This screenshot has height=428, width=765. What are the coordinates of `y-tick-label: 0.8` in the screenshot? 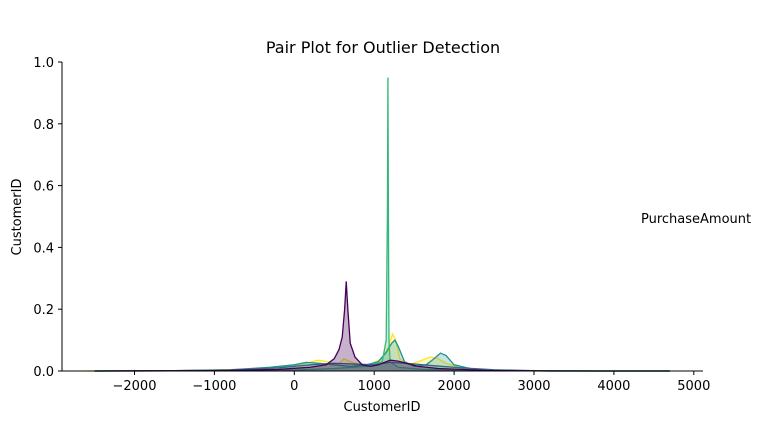 It's located at (43, 125).